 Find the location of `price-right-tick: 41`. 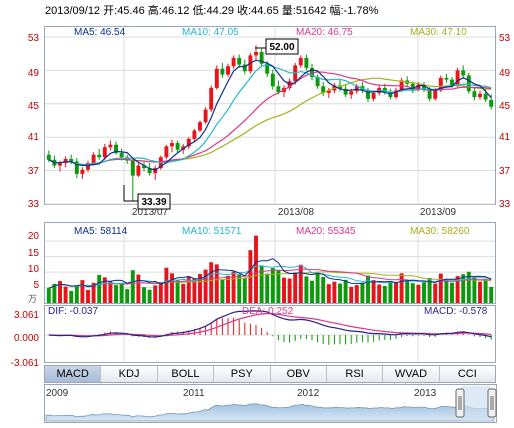

price-right-tick: 41 is located at coordinates (505, 137).